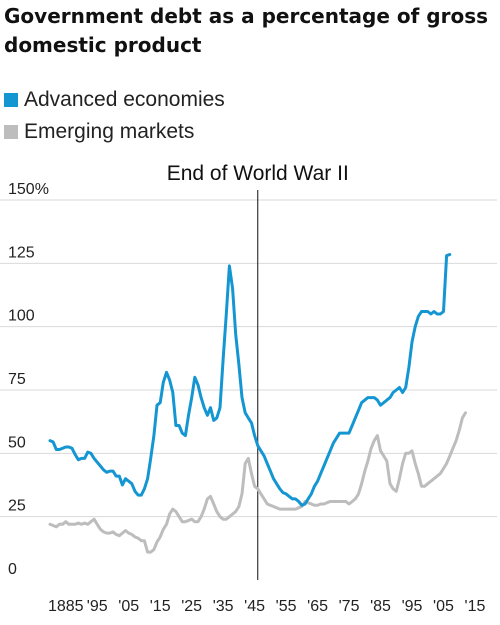 This screenshot has width=500, height=625. What do you see at coordinates (349, 606) in the screenshot?
I see `x-tick-label: '75` at bounding box center [349, 606].